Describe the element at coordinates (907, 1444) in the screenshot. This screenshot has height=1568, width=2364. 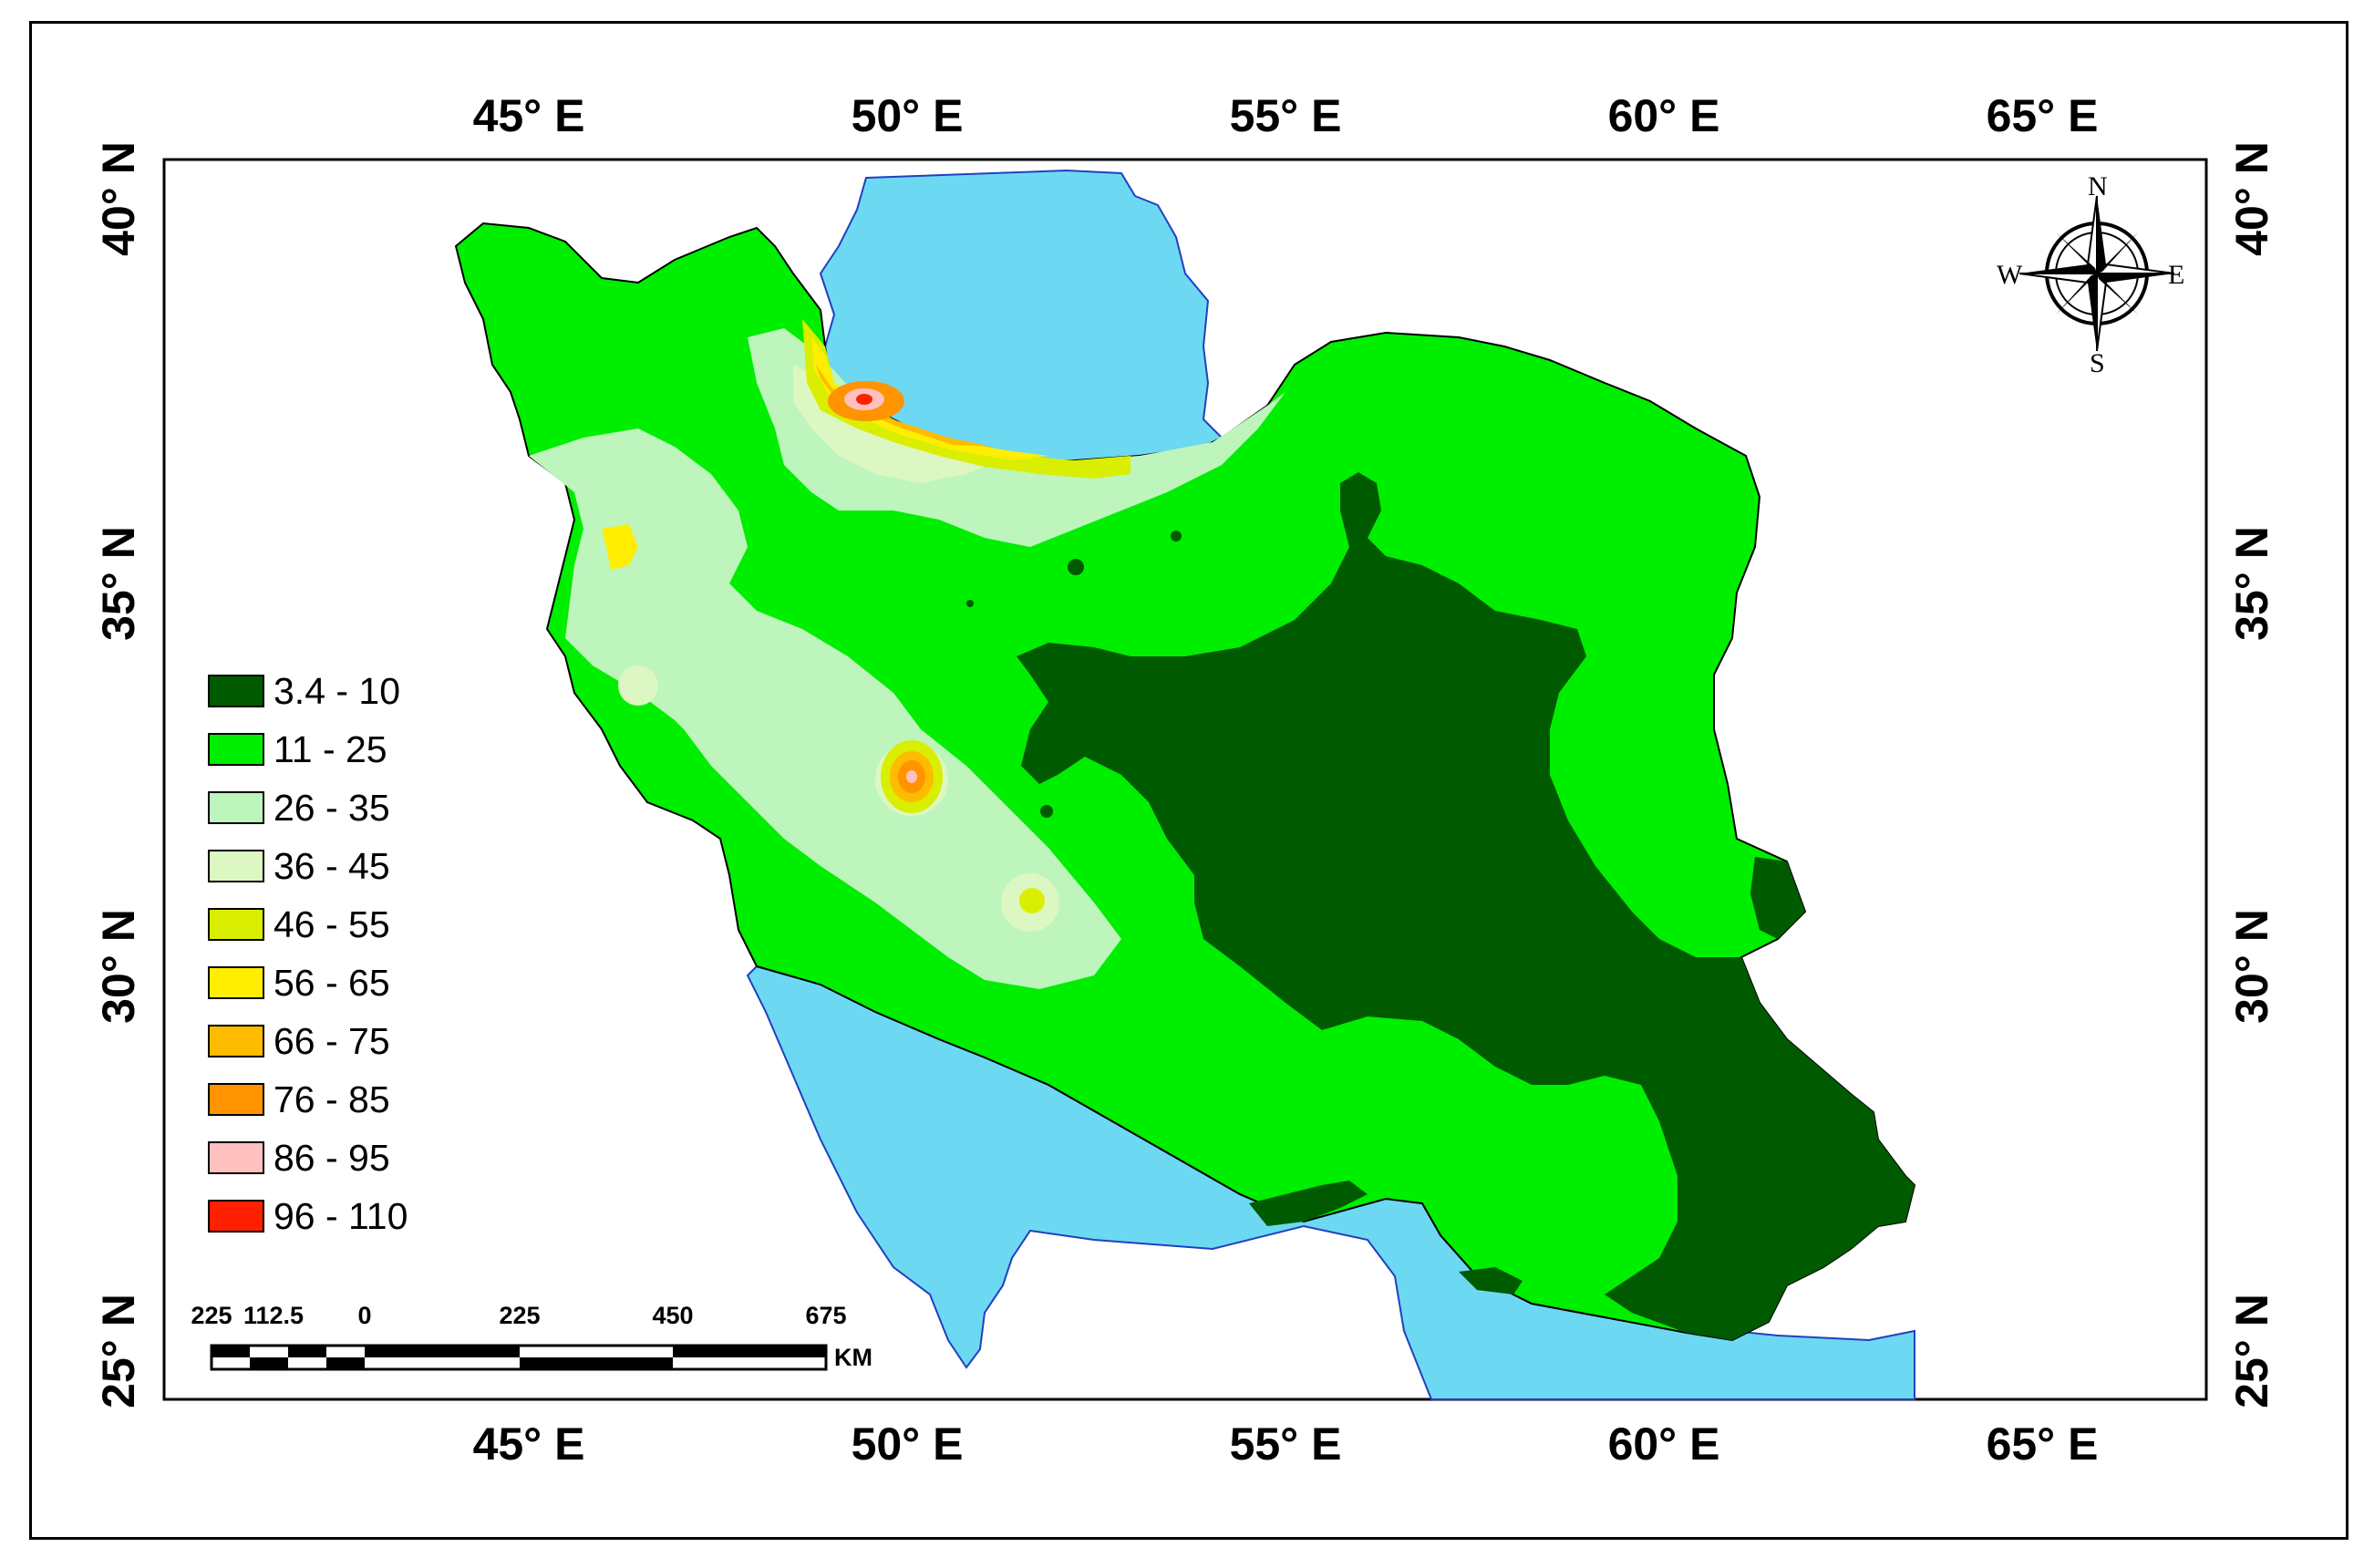
I see `lon-label-bottom: 50° E` at that location.